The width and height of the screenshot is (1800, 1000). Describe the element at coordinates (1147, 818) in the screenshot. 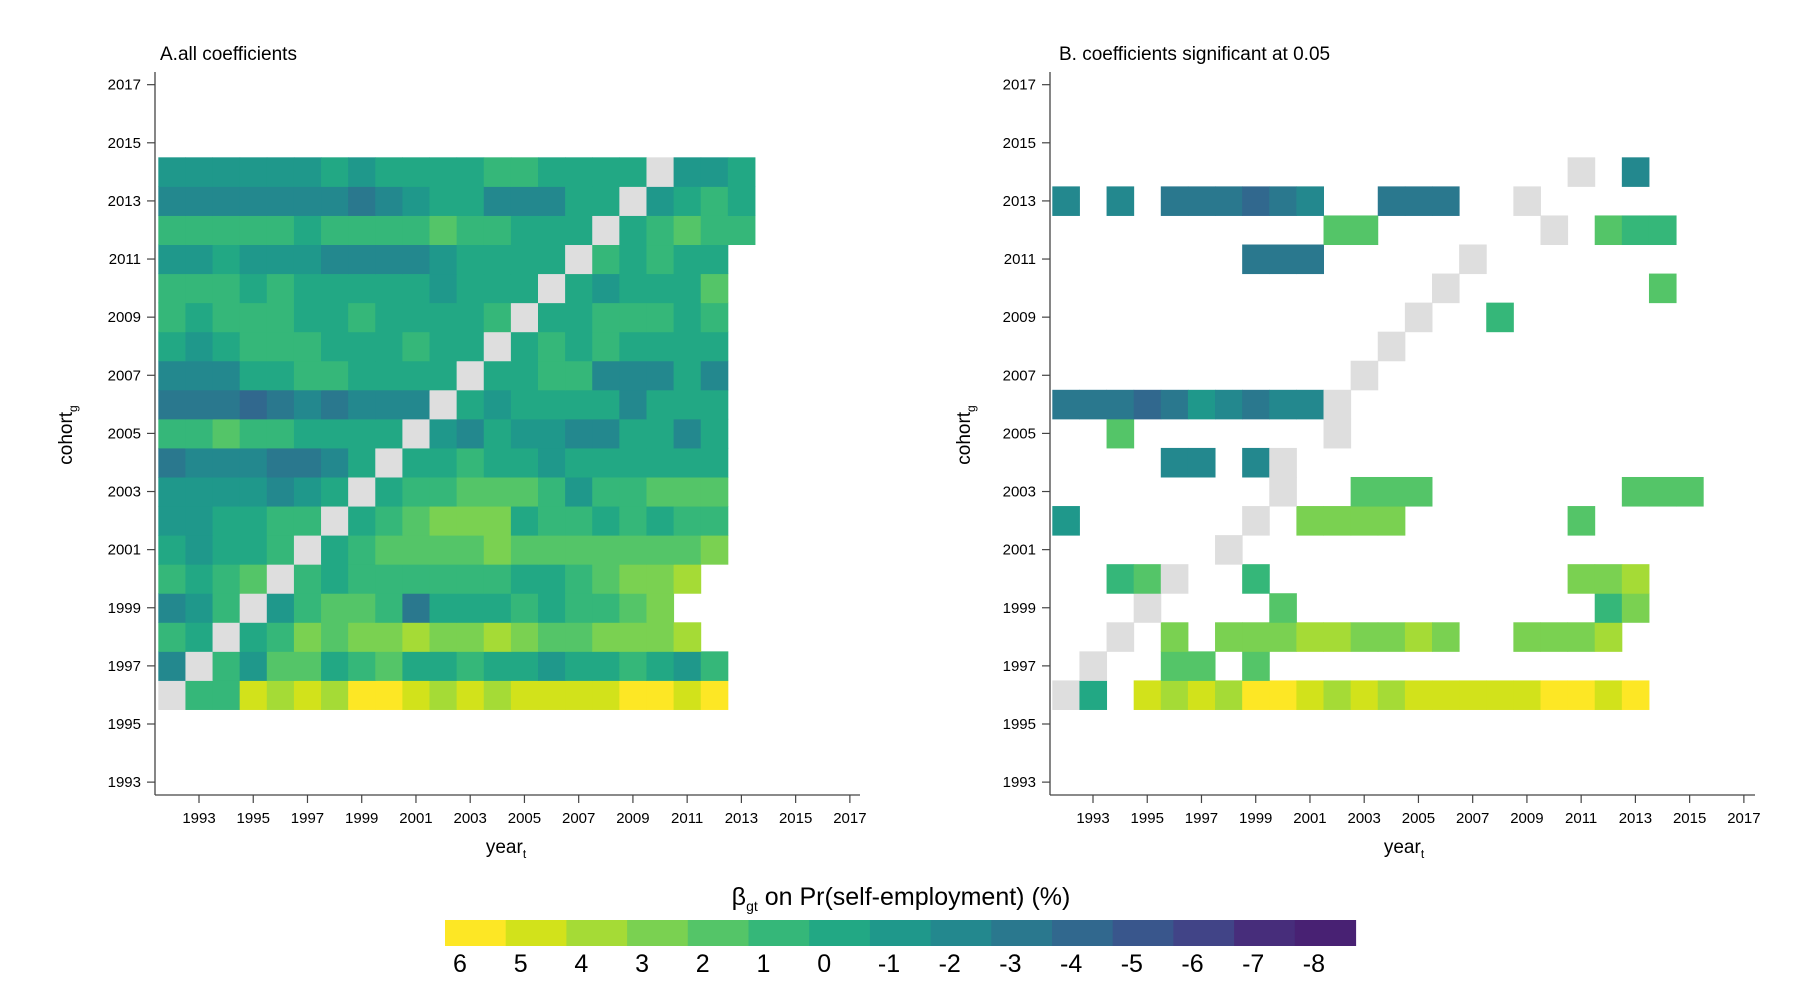

I see `x-tick-label: 1995` at that location.